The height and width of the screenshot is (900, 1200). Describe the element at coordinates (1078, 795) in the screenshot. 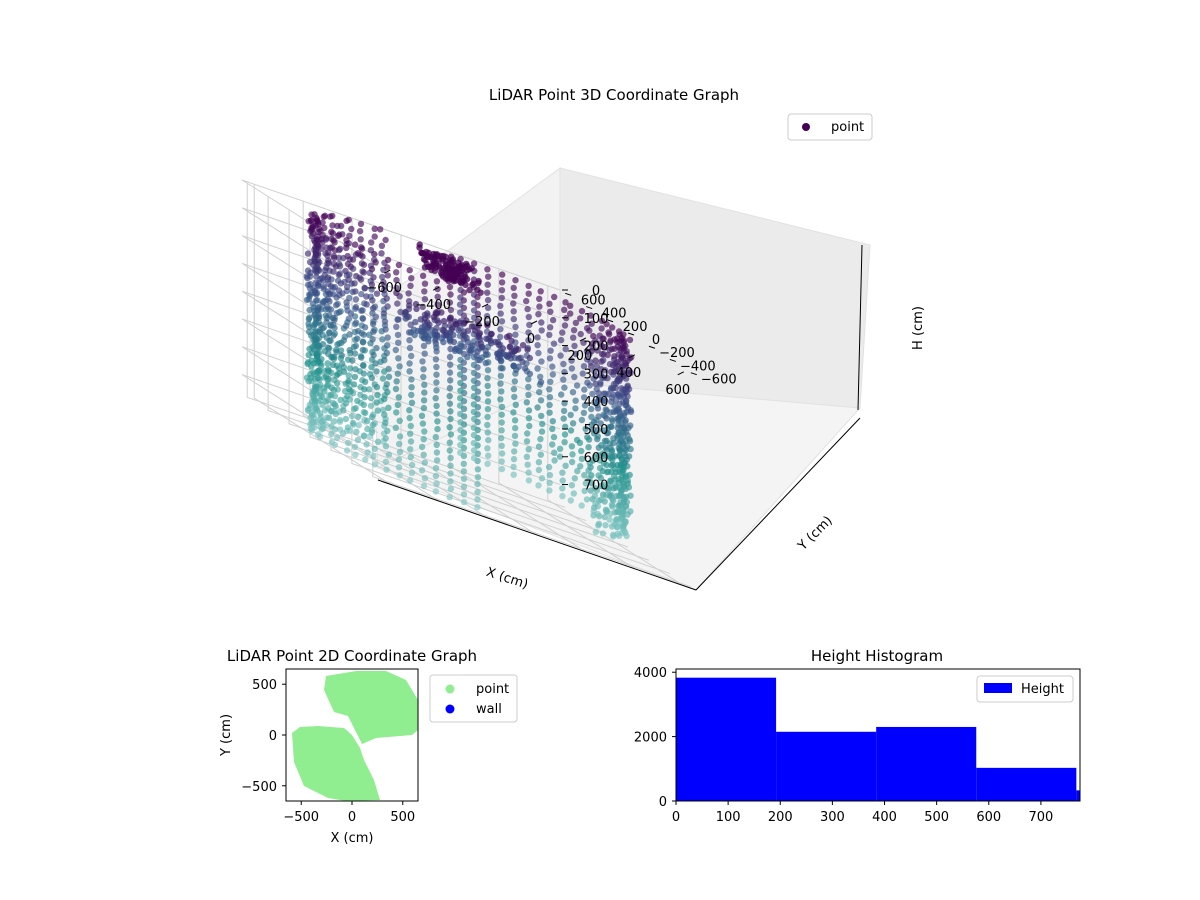

I see `histogram-bar` at that location.